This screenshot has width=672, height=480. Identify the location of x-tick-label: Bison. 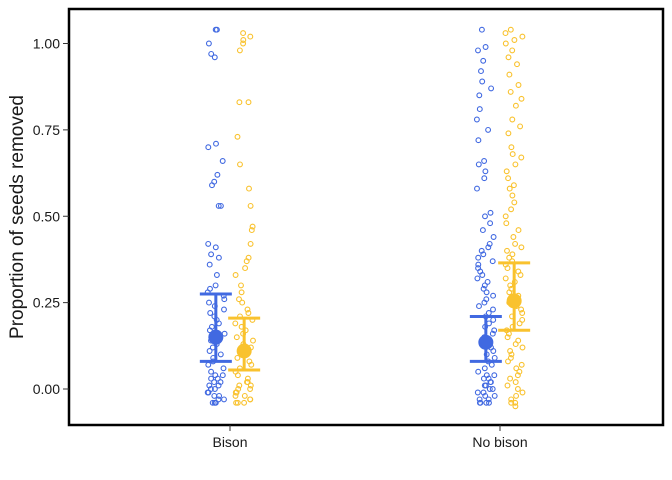
(229, 442).